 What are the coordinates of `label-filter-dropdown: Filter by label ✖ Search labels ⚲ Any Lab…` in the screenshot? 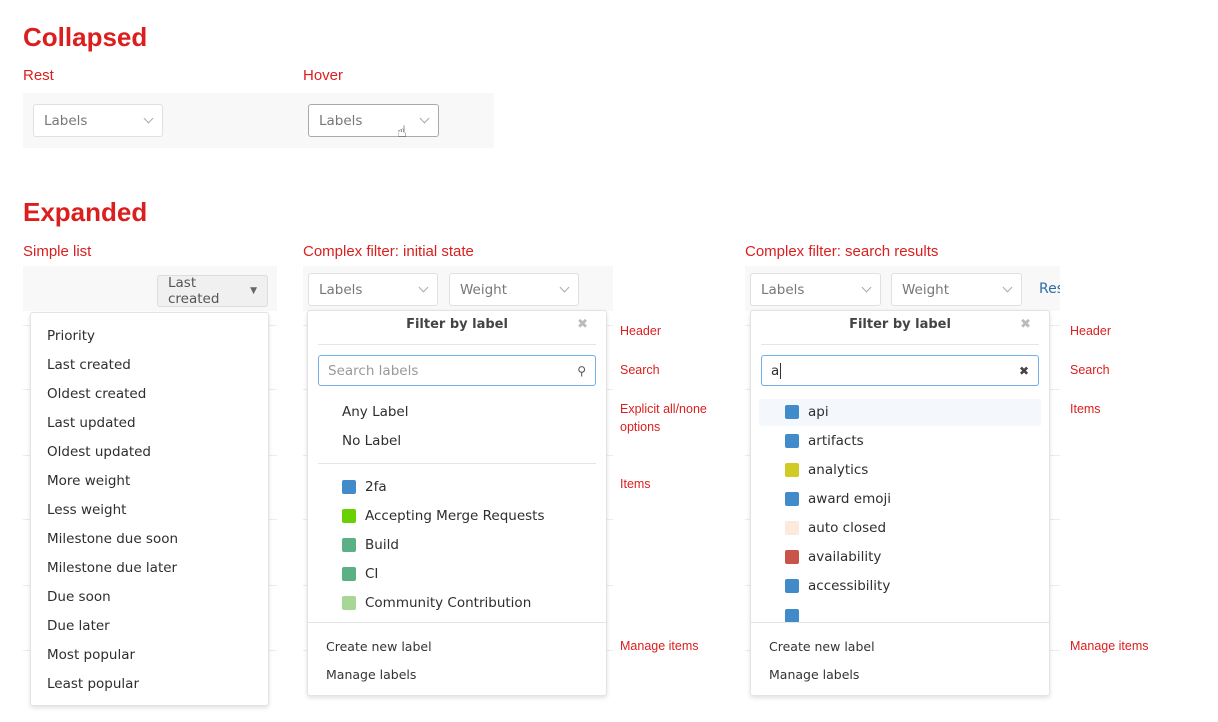 It's located at (457, 503).